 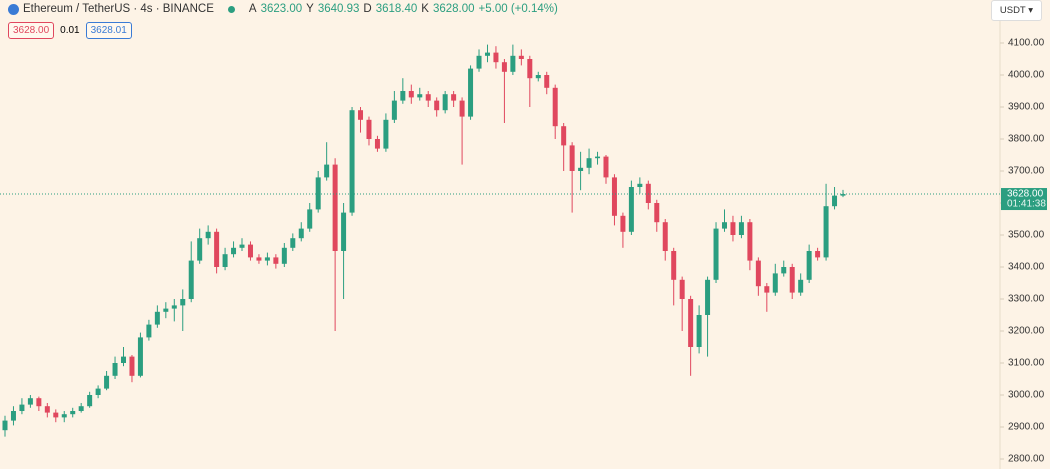 I want to click on currency-select: USDT ▾, so click(x=1016, y=10).